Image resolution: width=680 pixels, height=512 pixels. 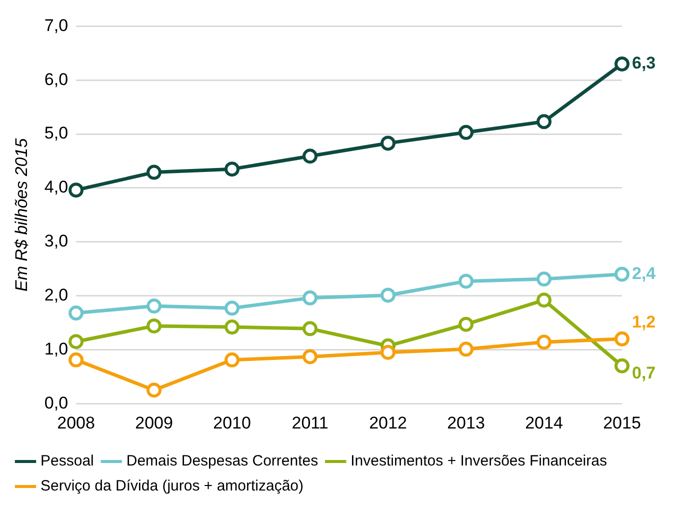 I want to click on x-tick-label: 2010, so click(x=232, y=422).